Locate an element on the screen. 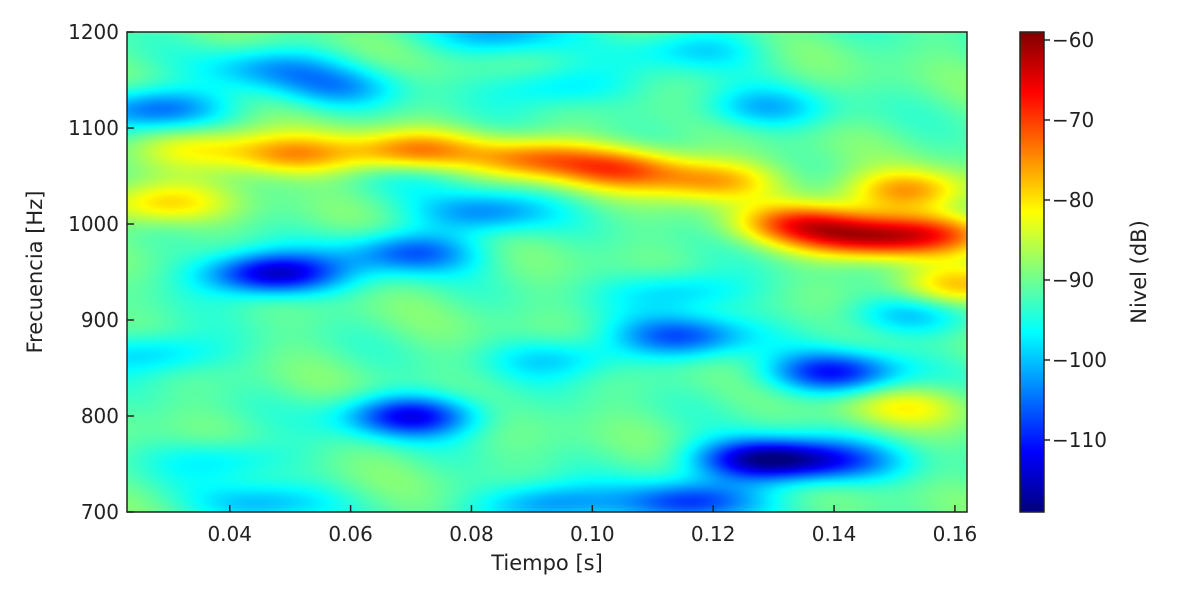 This screenshot has width=1200, height=600. x-tick-label: 0.16 is located at coordinates (955, 534).